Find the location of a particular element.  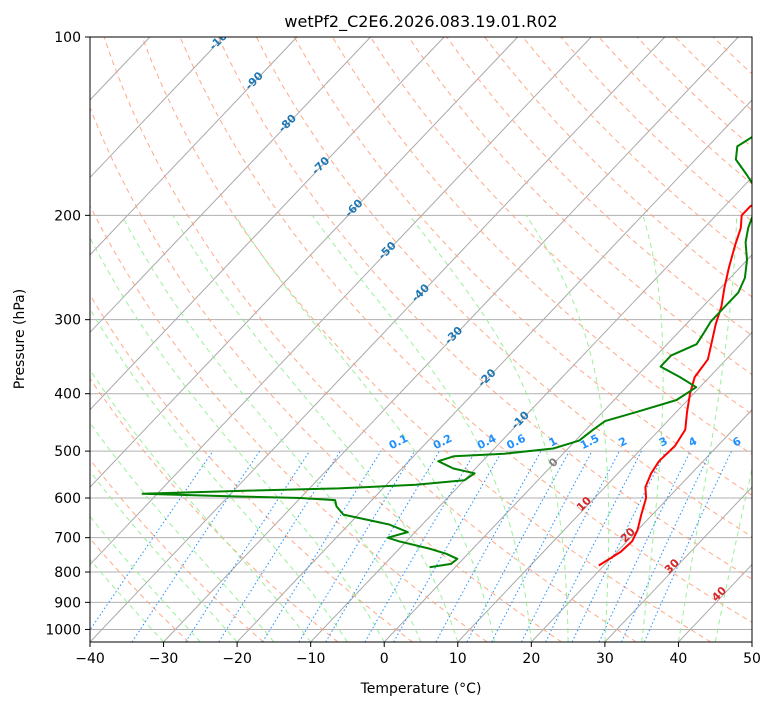

y-tick-label: 700 is located at coordinates (67, 539).